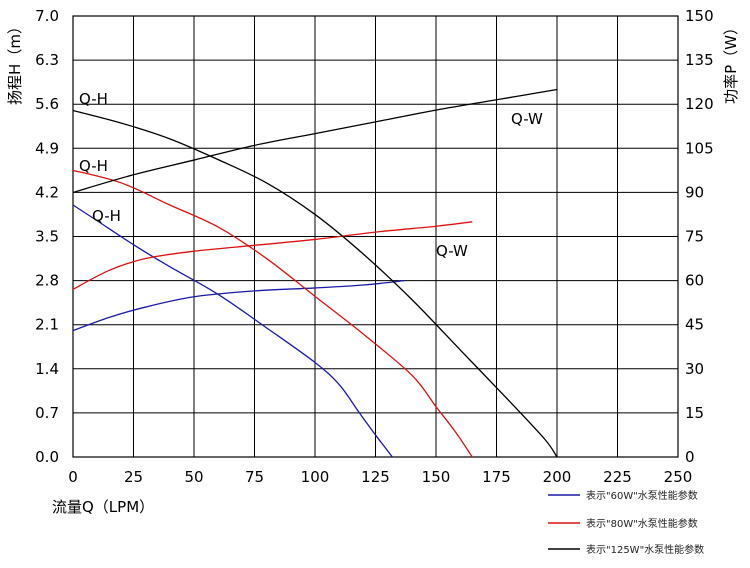 This screenshot has height=568, width=750. What do you see at coordinates (375, 477) in the screenshot?
I see `x-tick-label: 125` at bounding box center [375, 477].